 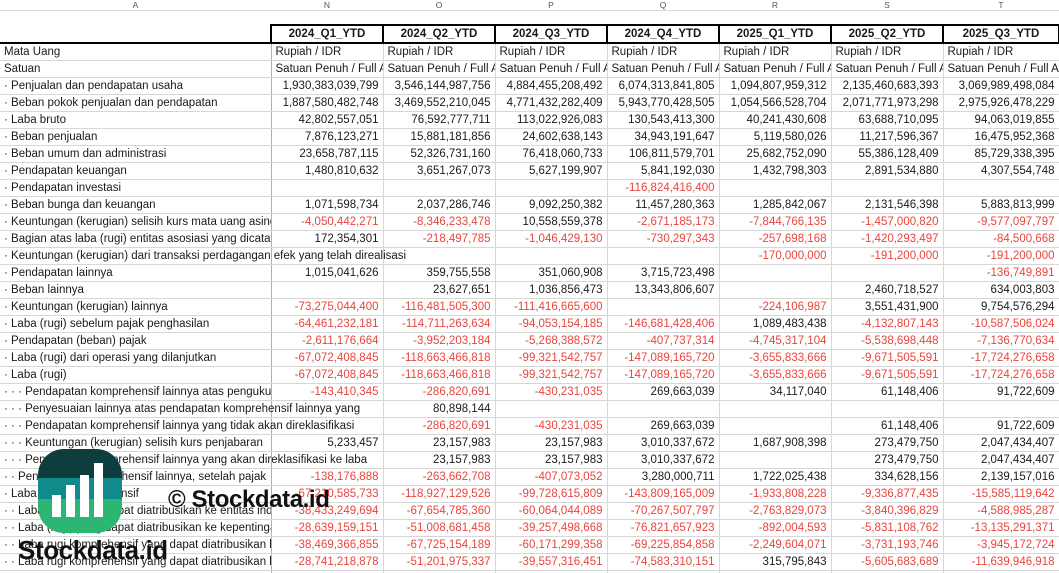 I want to click on cell-value-negative: -4,745,317,104, so click(x=775, y=340).